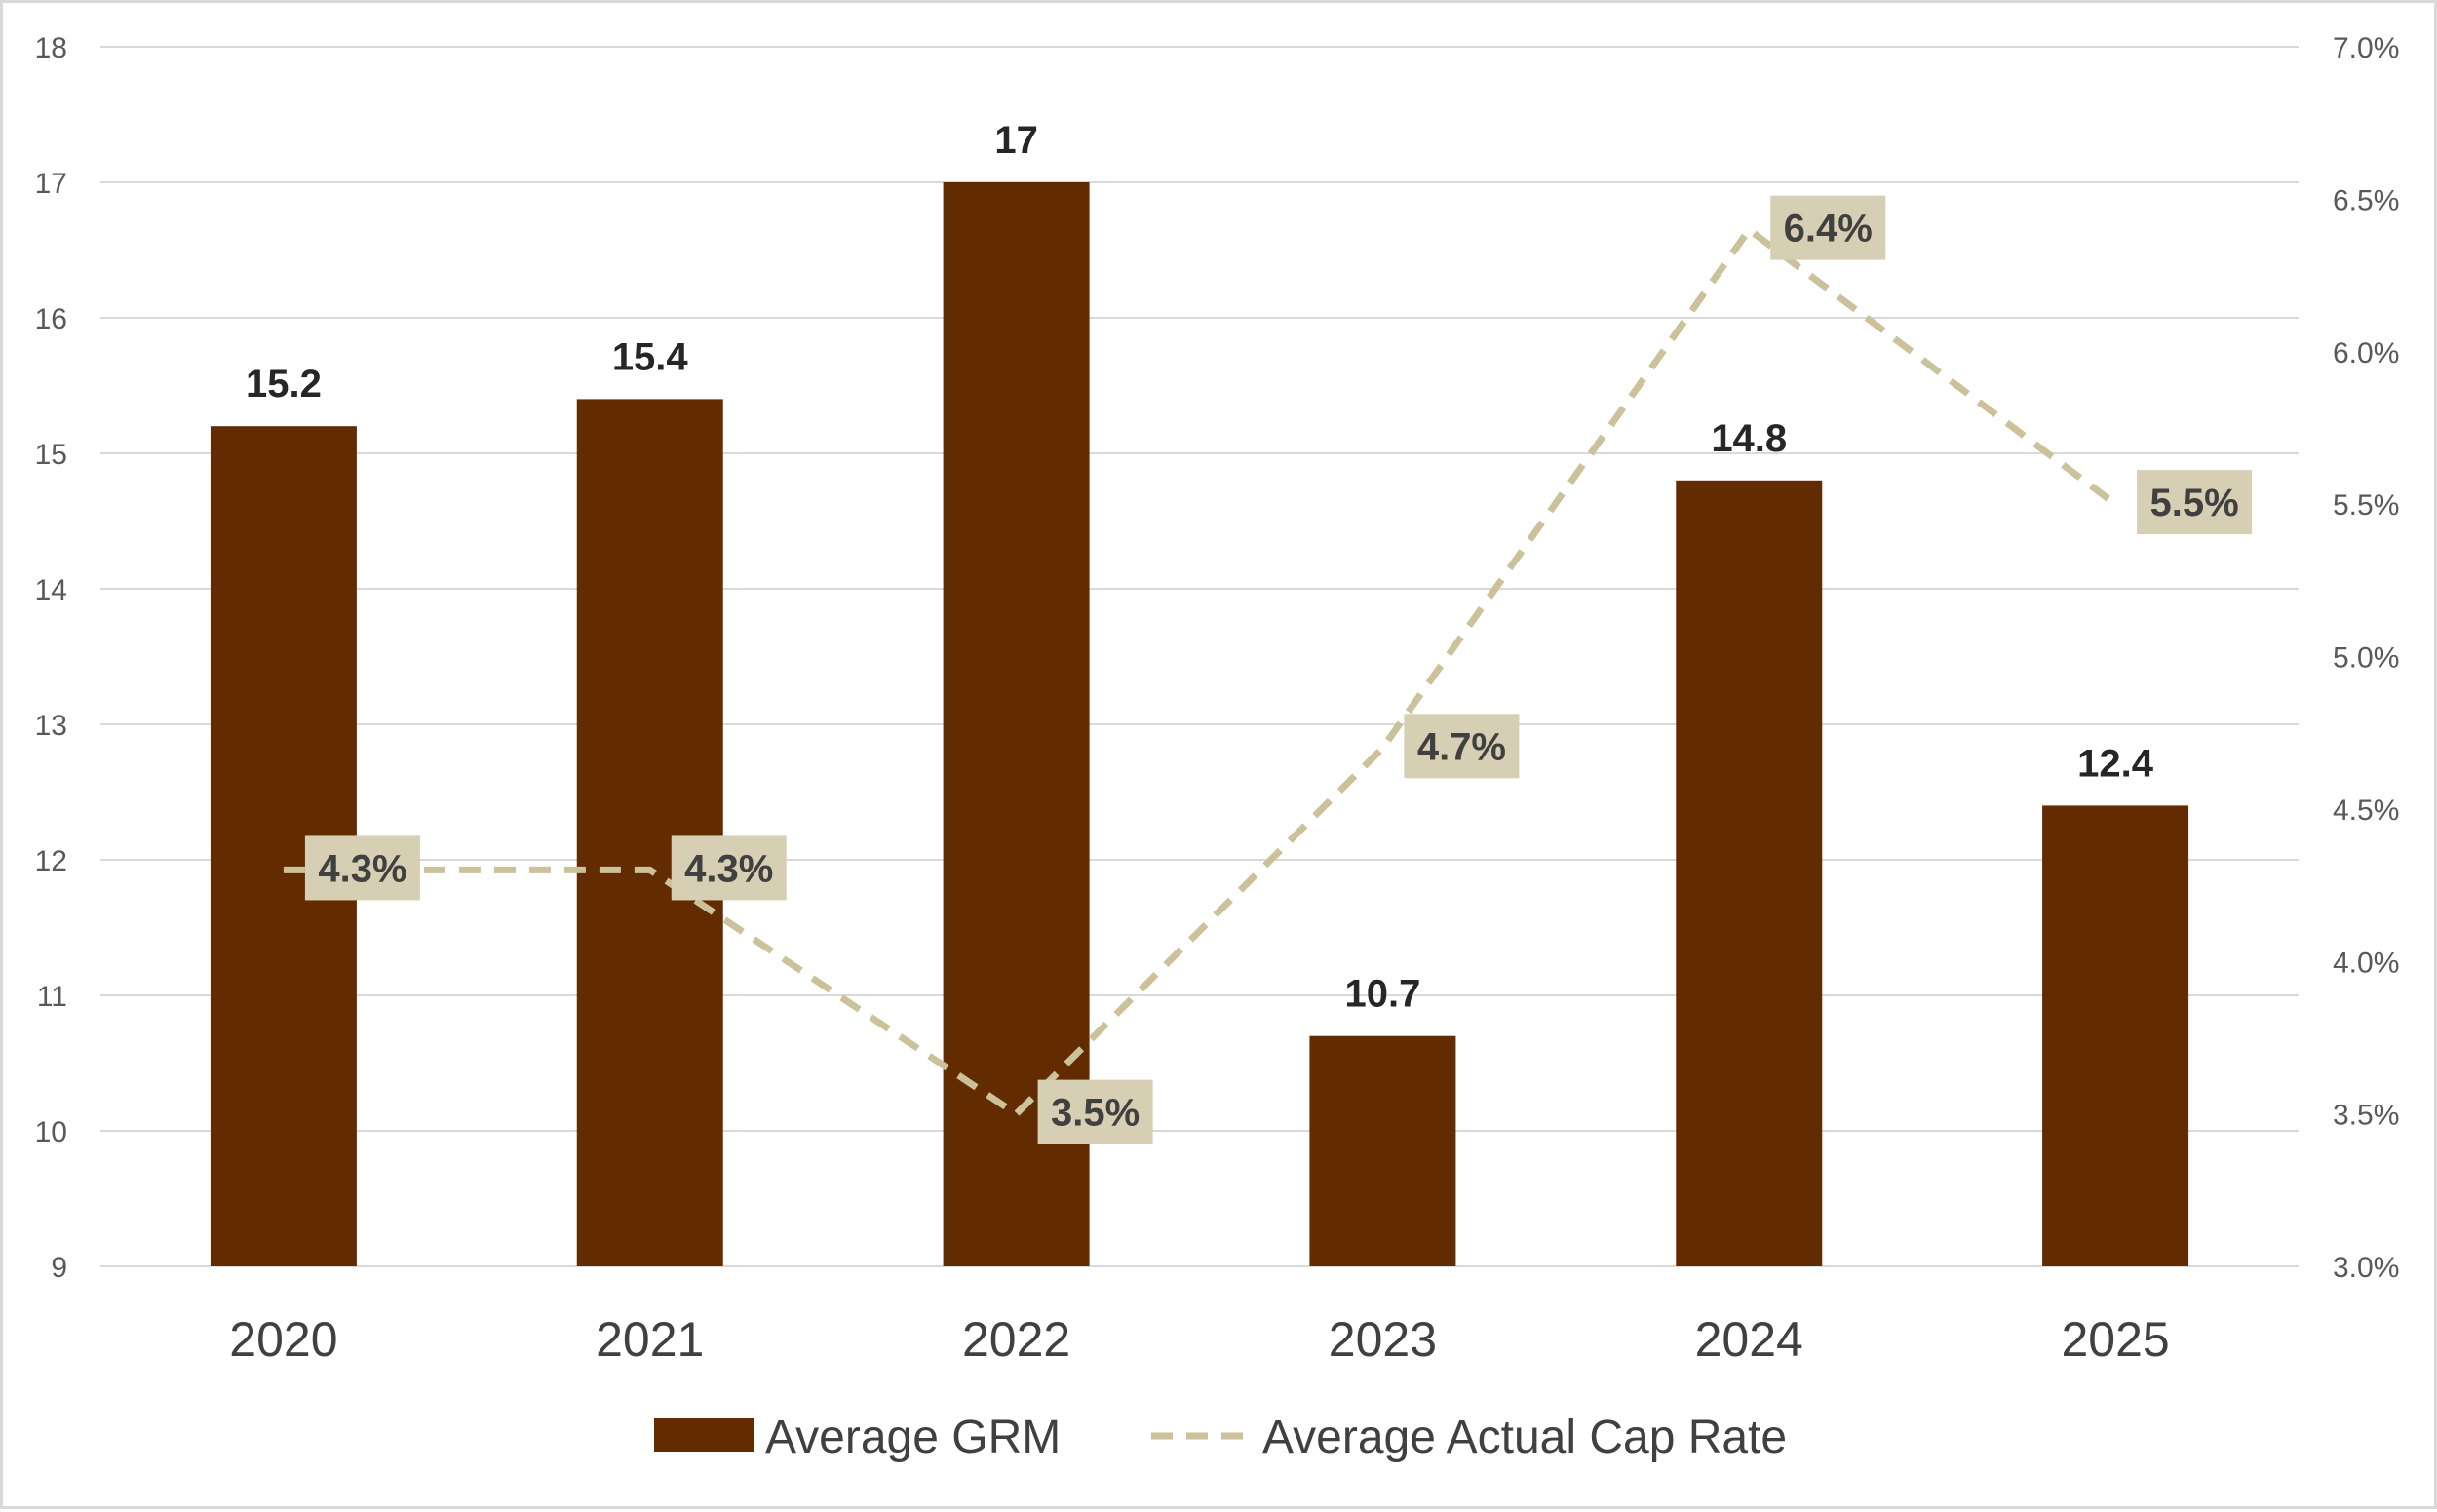  What do you see at coordinates (51, 726) in the screenshot?
I see `y-left-tick-label: 13` at bounding box center [51, 726].